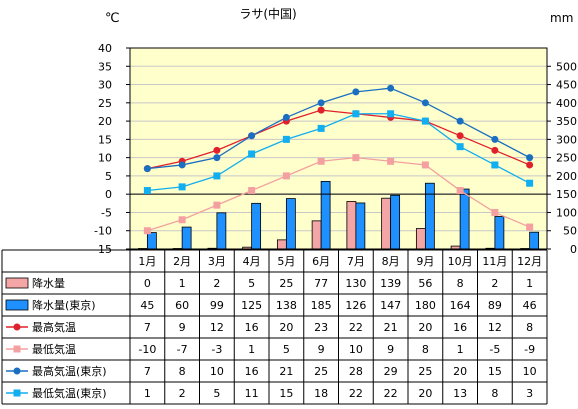 The height and width of the screenshot is (409, 578). I want to click on left-unit-label: ℃, so click(112, 18).